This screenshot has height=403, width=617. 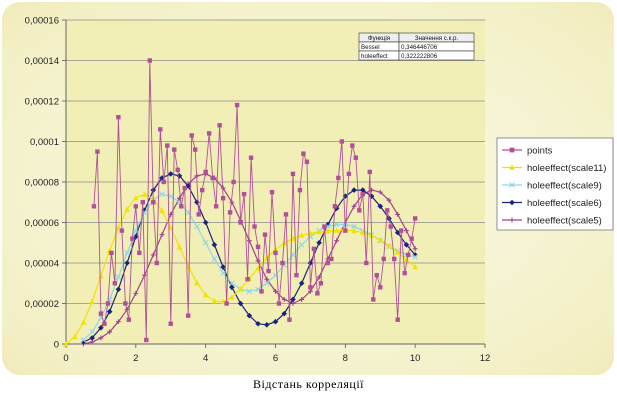 I want to click on legend-label: points, so click(x=540, y=151).